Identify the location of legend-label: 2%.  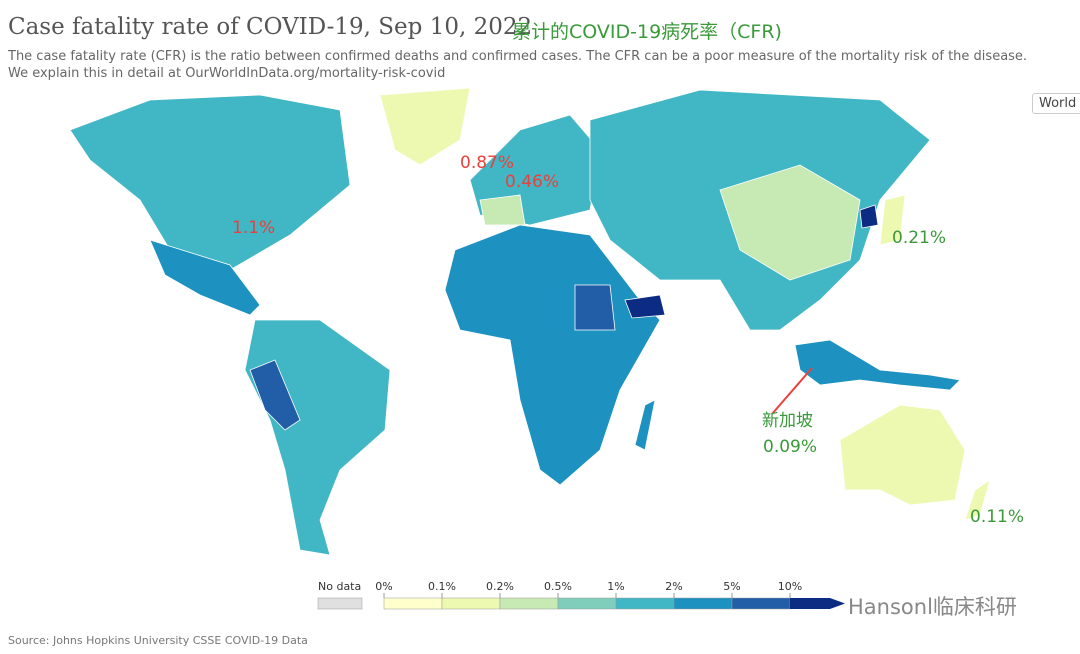
(673, 586).